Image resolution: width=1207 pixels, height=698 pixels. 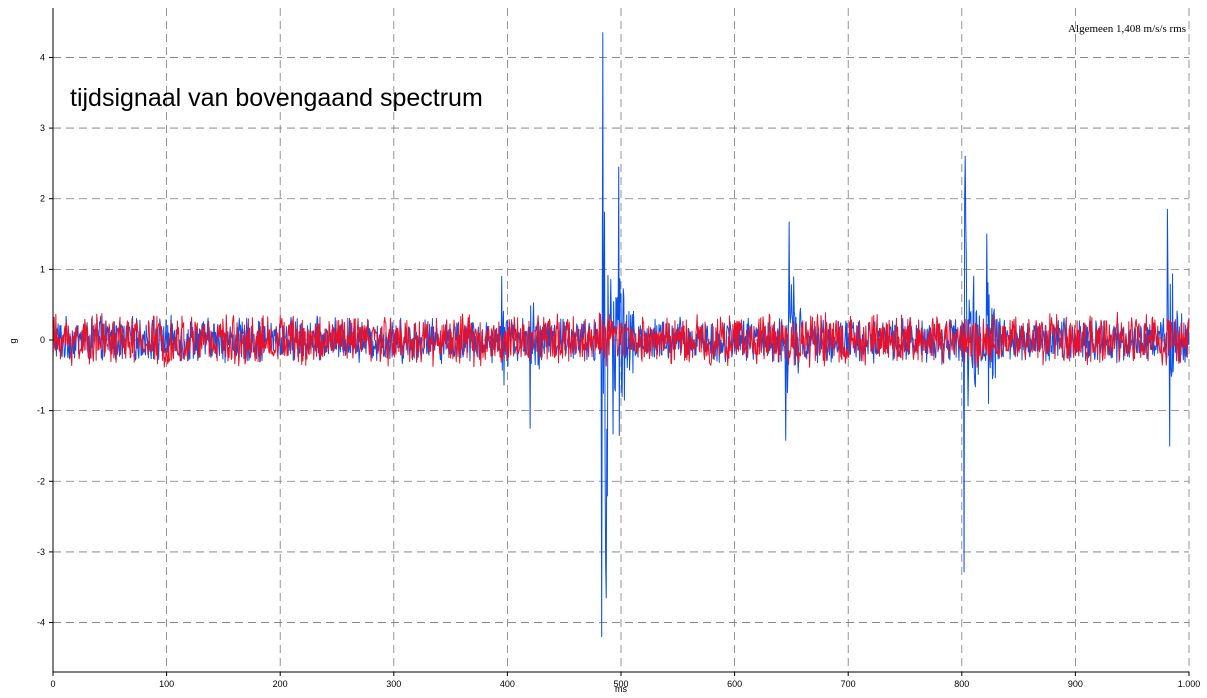 What do you see at coordinates (42, 340) in the screenshot?
I see `y-tick-label: 0` at bounding box center [42, 340].